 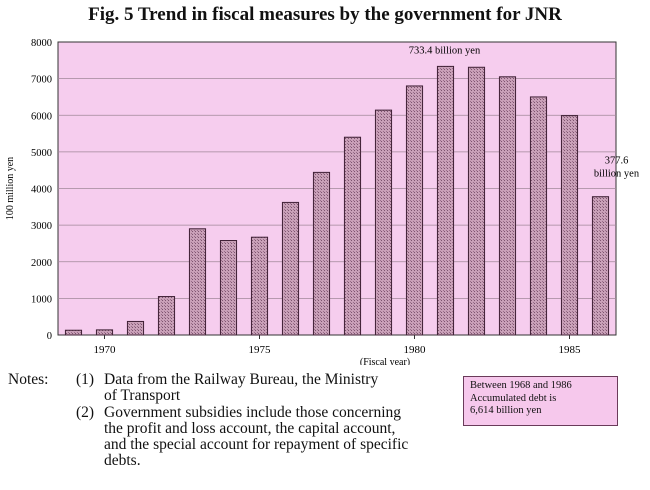 What do you see at coordinates (41, 116) in the screenshot?
I see `y-tick-label: 6000` at bounding box center [41, 116].